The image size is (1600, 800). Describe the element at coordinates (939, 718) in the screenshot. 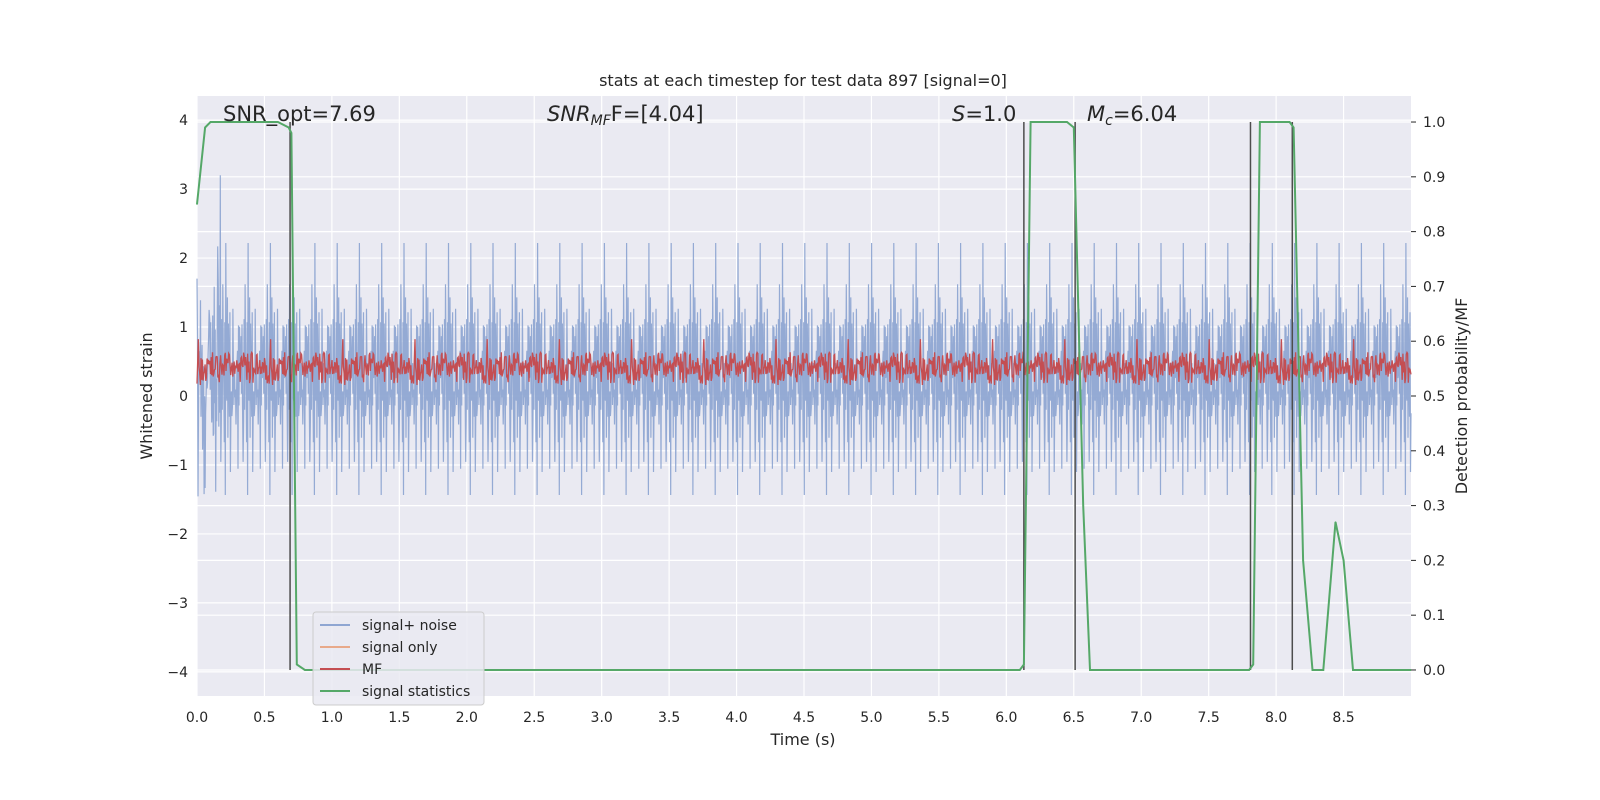

I see `x-tick-label: 5.5` at that location.